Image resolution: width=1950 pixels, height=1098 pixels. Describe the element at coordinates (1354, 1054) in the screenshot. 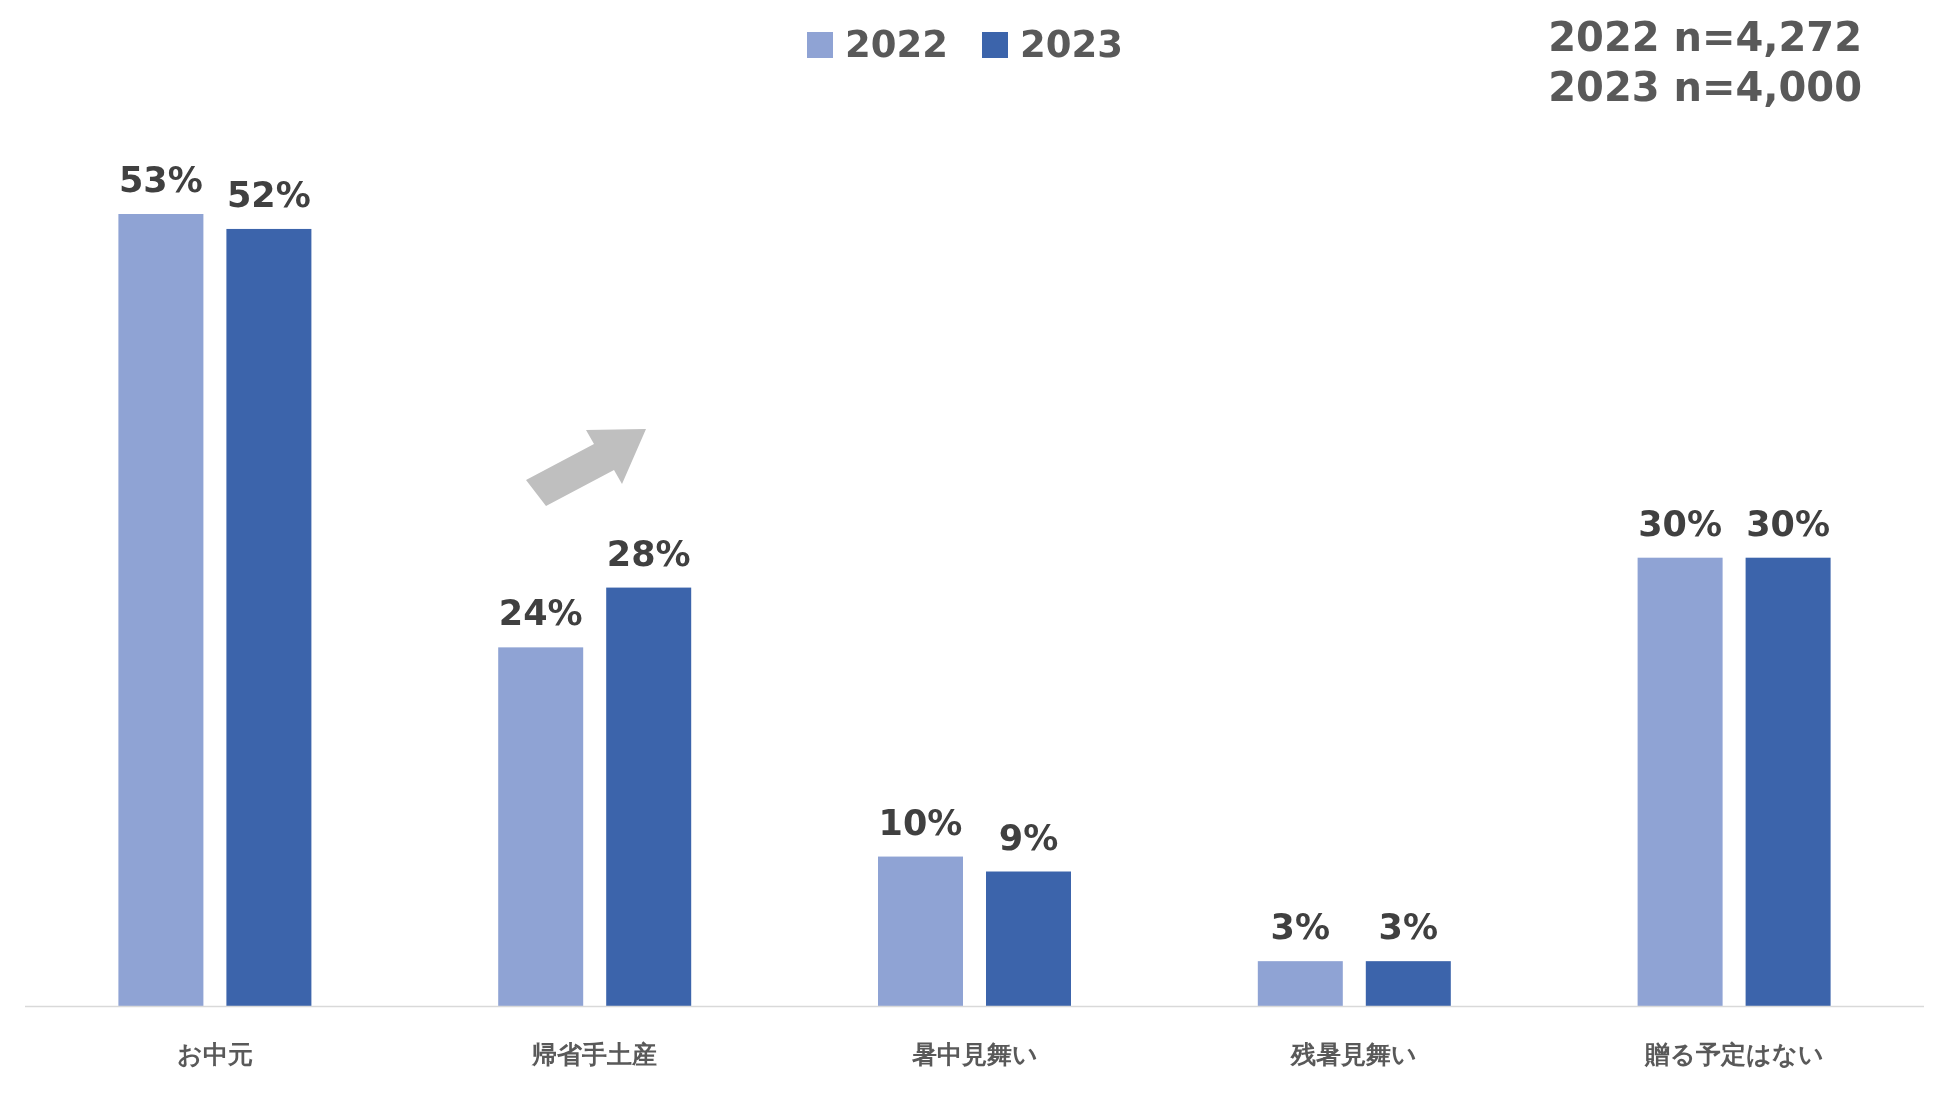

I see `x-tick-label: 残暑見舞い` at that location.